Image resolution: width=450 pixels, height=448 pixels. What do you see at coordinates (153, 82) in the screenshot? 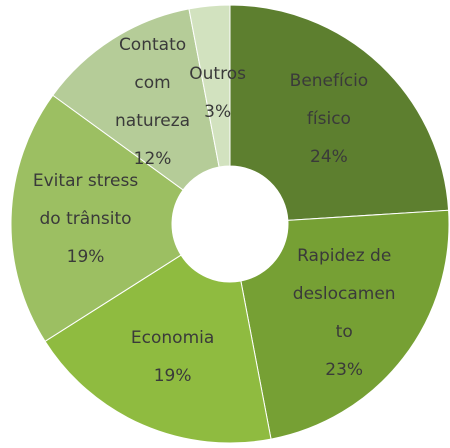
I see `category-label: Contato com natureza` at bounding box center [153, 82].